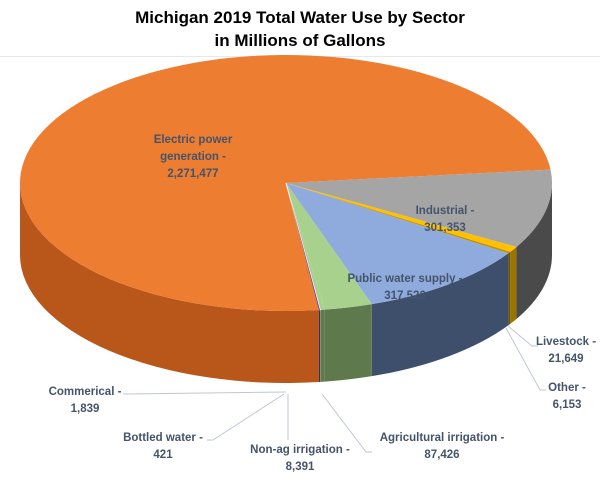  What do you see at coordinates (300, 467) in the screenshot?
I see `data-label-line: 8,391` at bounding box center [300, 467].